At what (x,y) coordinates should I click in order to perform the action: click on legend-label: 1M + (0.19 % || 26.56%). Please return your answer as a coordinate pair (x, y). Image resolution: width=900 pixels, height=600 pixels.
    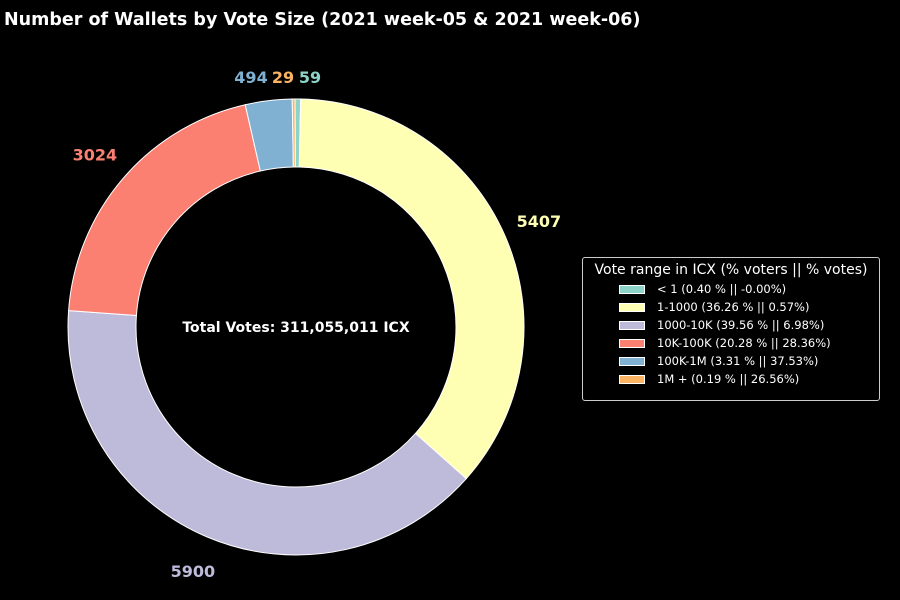
    Looking at the image, I should click on (728, 379).